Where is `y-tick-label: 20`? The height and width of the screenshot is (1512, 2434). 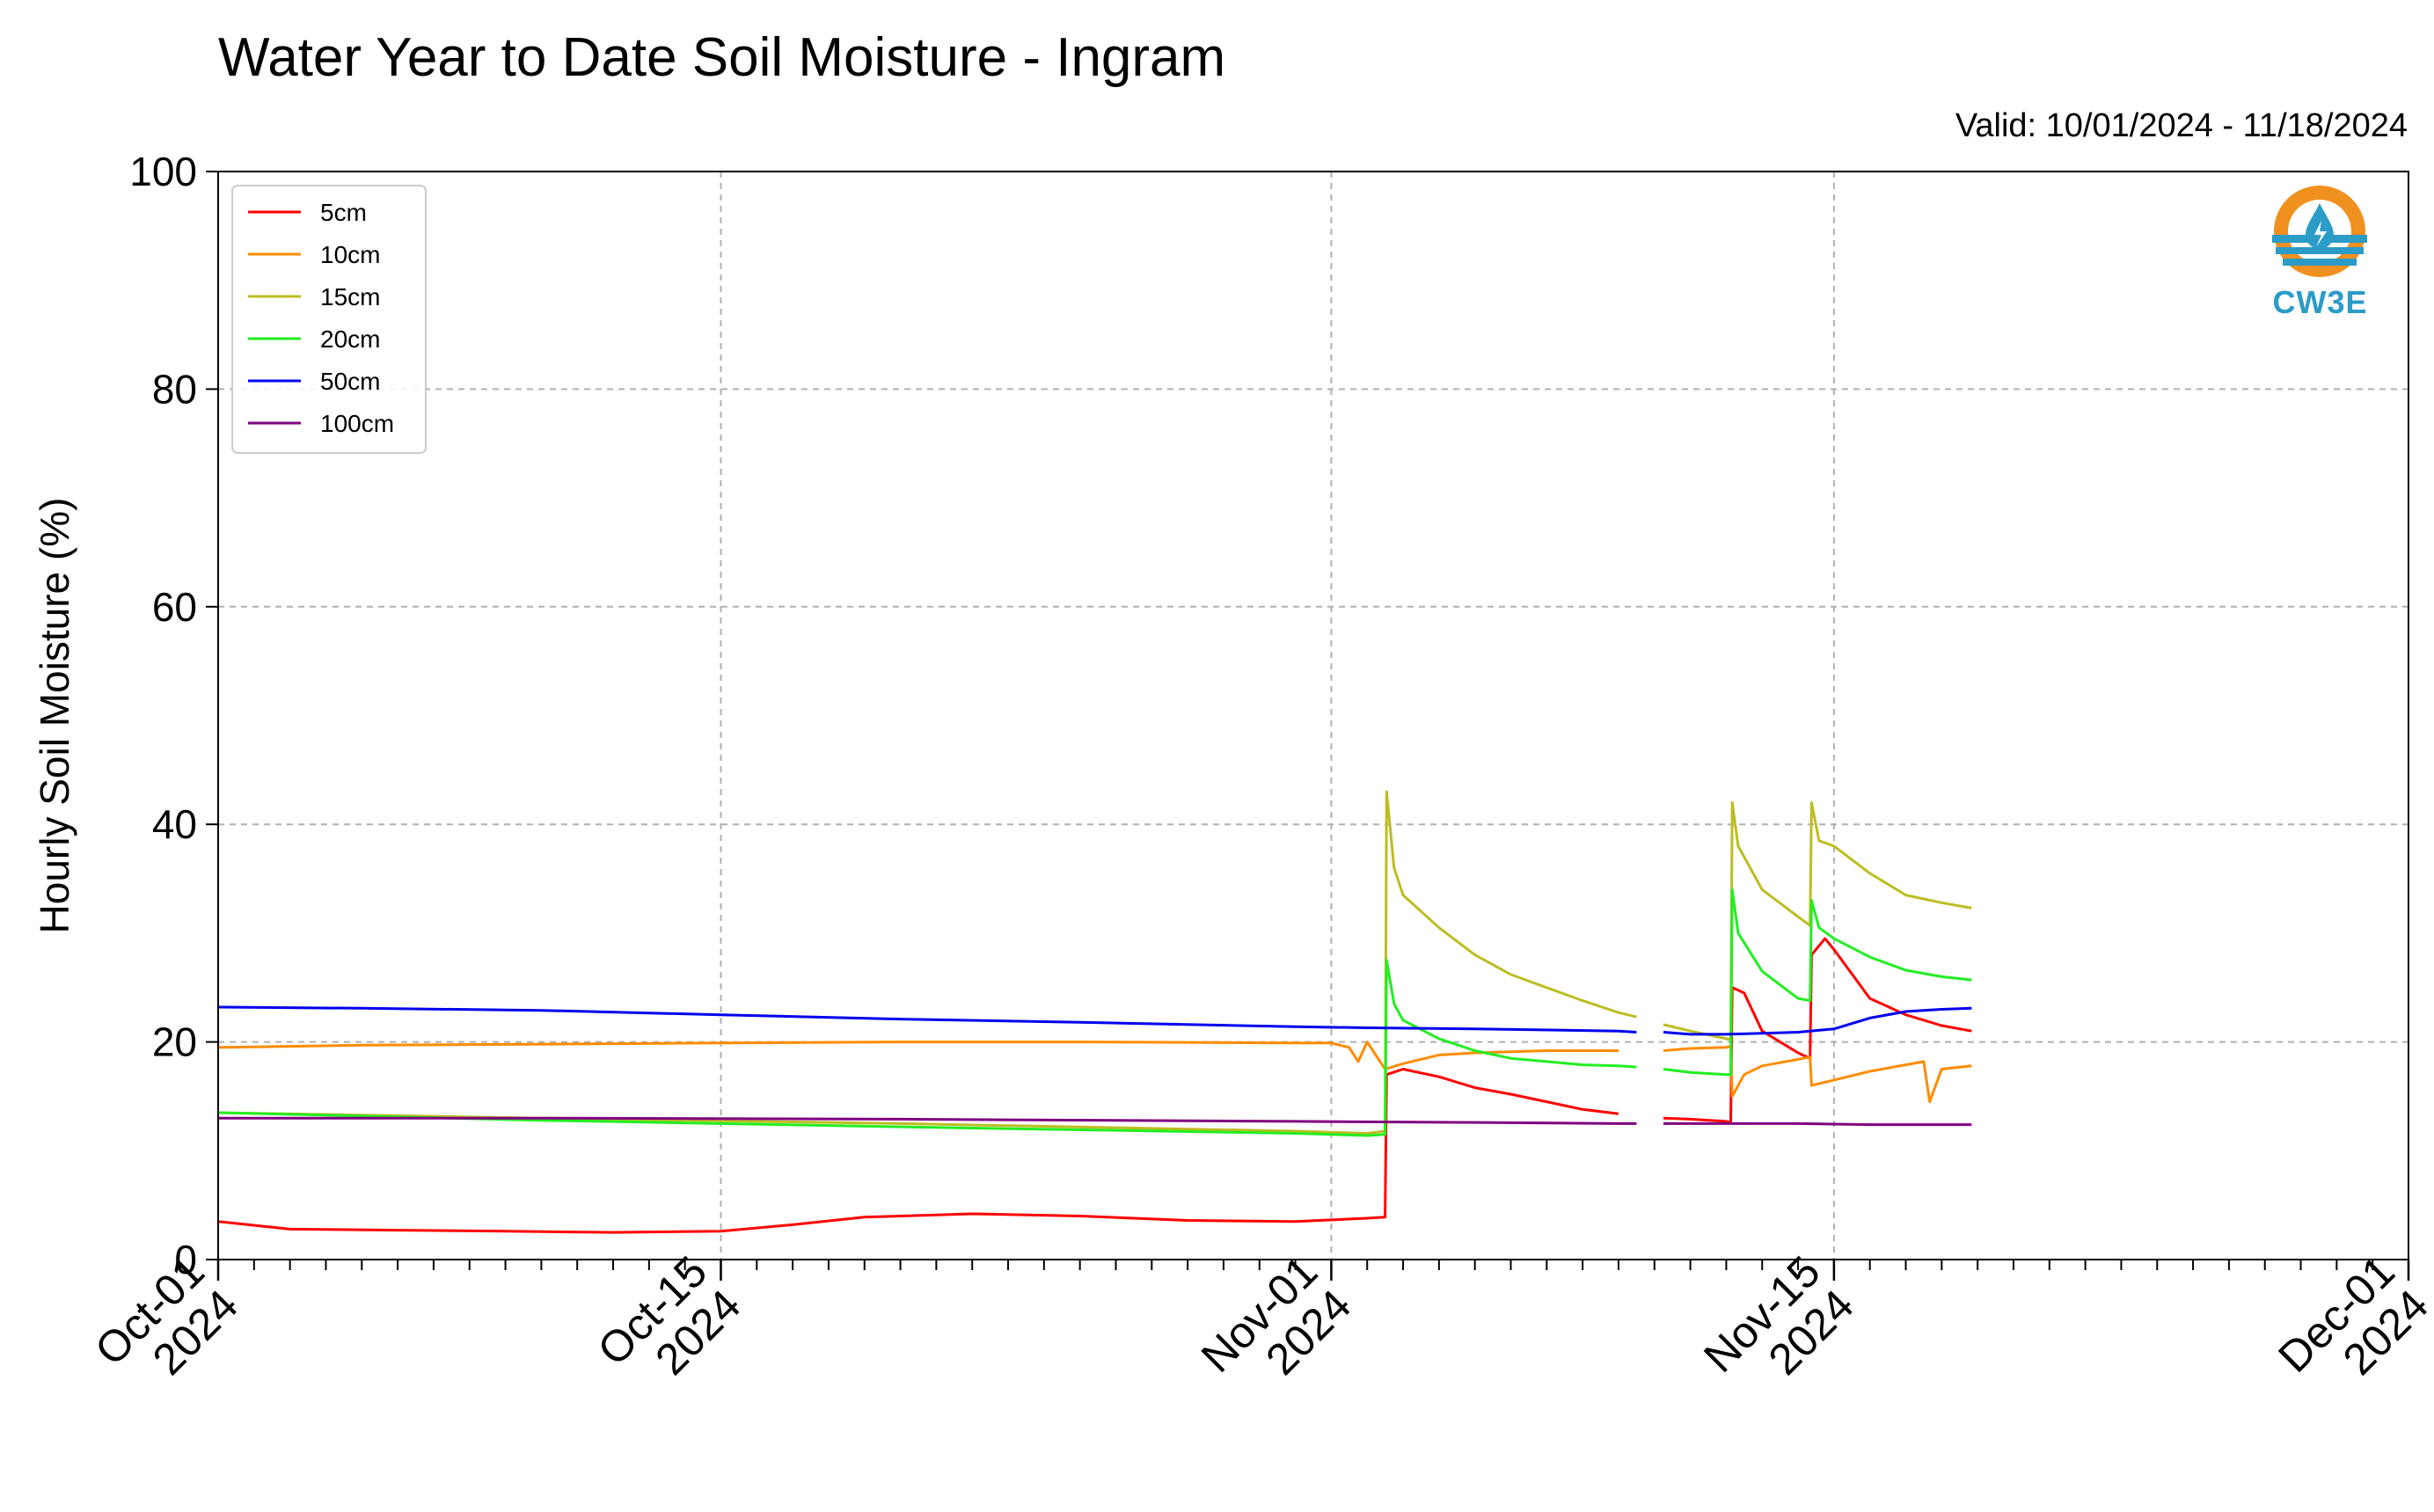
y-tick-label: 20 is located at coordinates (174, 1042).